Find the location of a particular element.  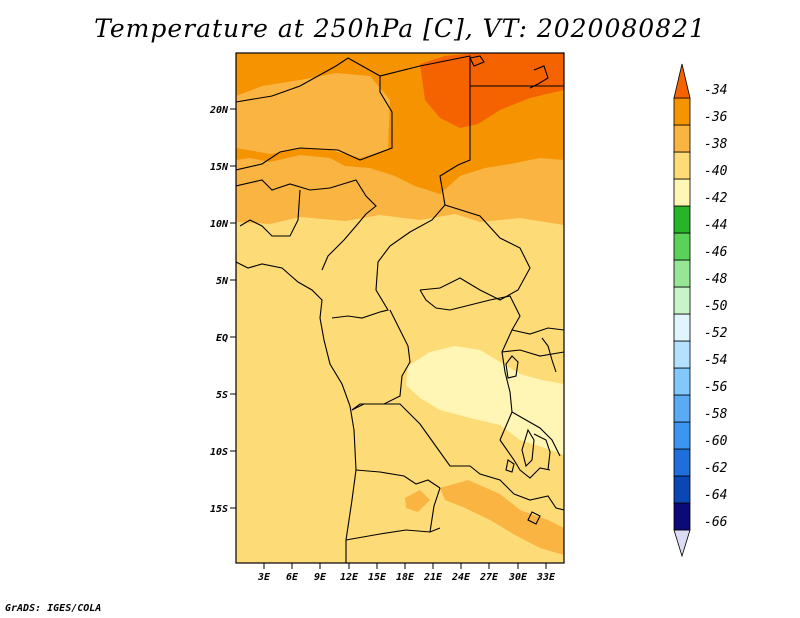

lakes is located at coordinates (505, 290).